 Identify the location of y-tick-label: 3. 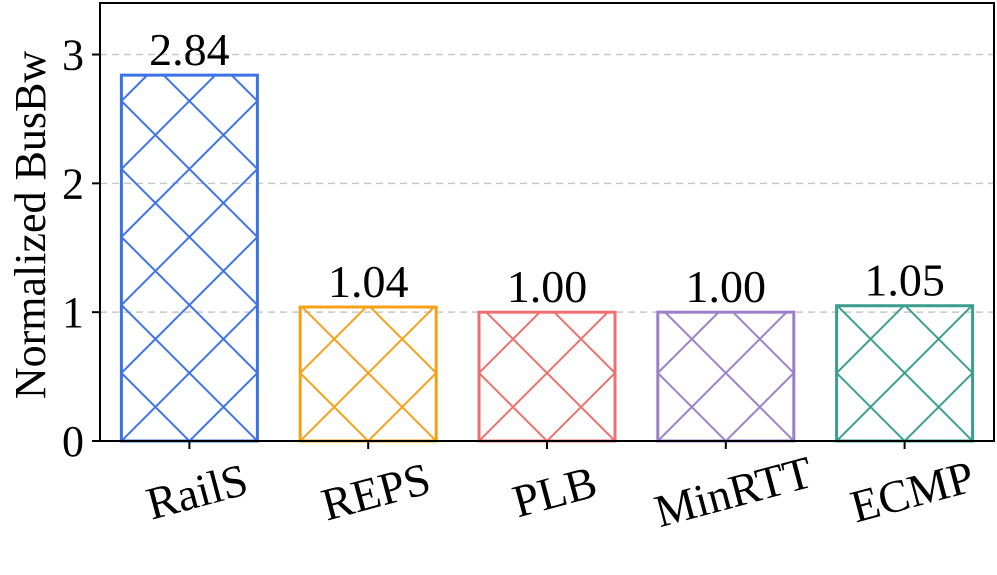
(73, 55).